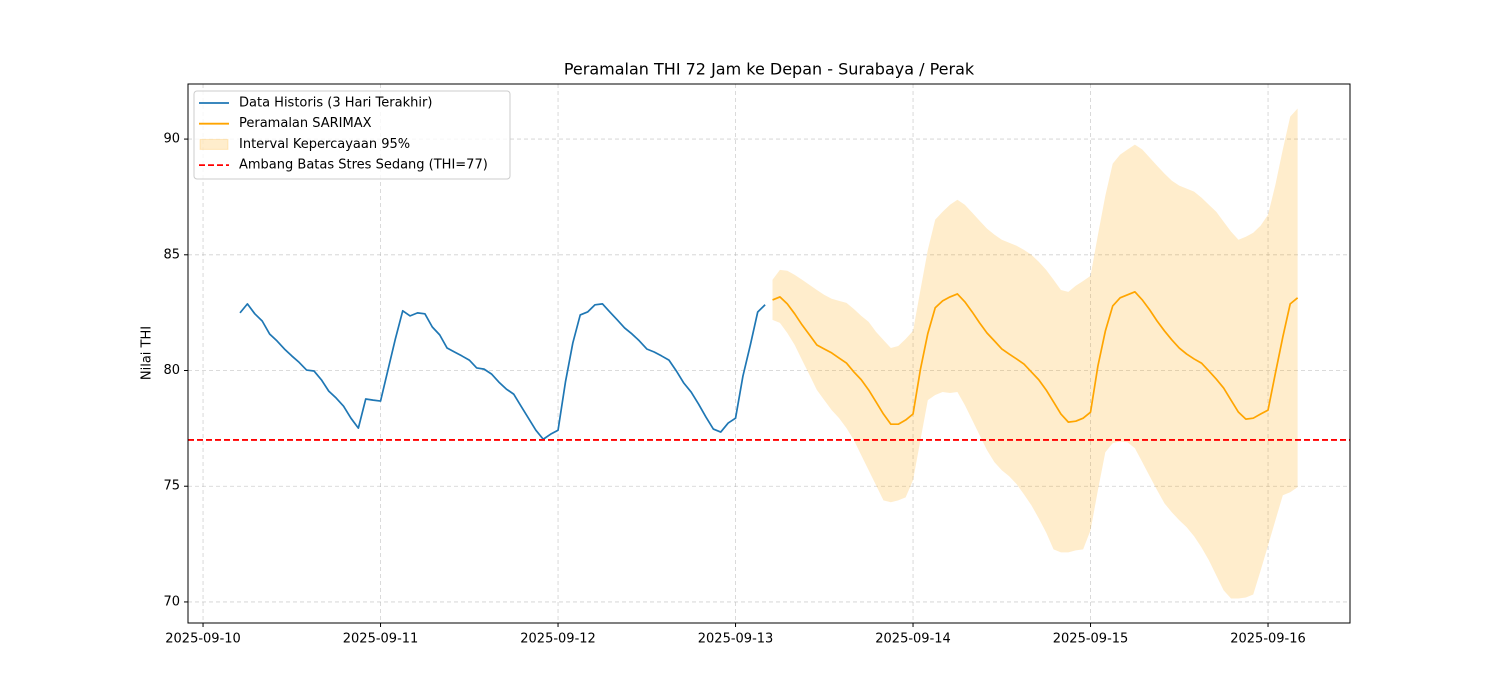  What do you see at coordinates (363, 165) in the screenshot?
I see `legend-label: Ambang Batas Stres Sedang (THI=77)` at bounding box center [363, 165].